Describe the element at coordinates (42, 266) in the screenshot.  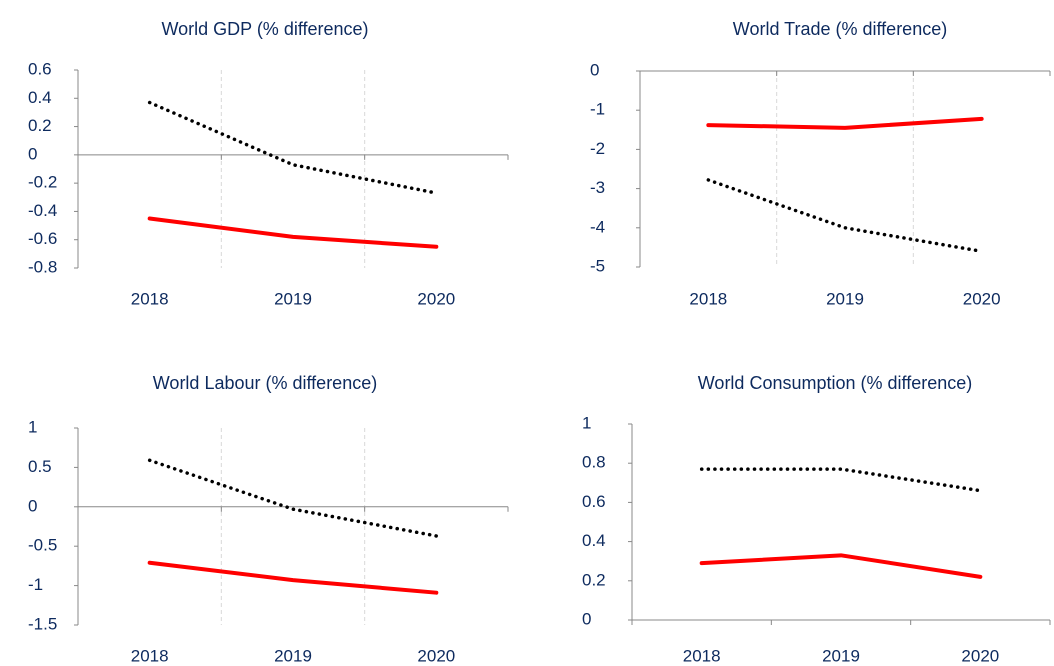
I see `y-tick-label: -0.8` at that location.